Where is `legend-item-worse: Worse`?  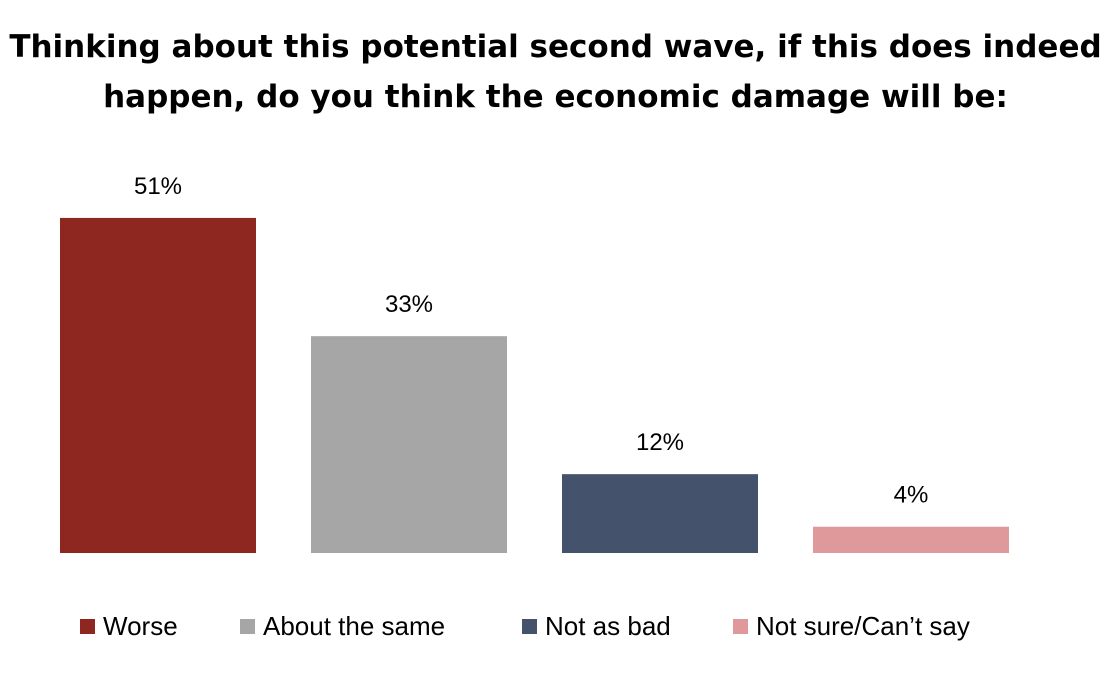 legend-item-worse: Worse is located at coordinates (129, 626).